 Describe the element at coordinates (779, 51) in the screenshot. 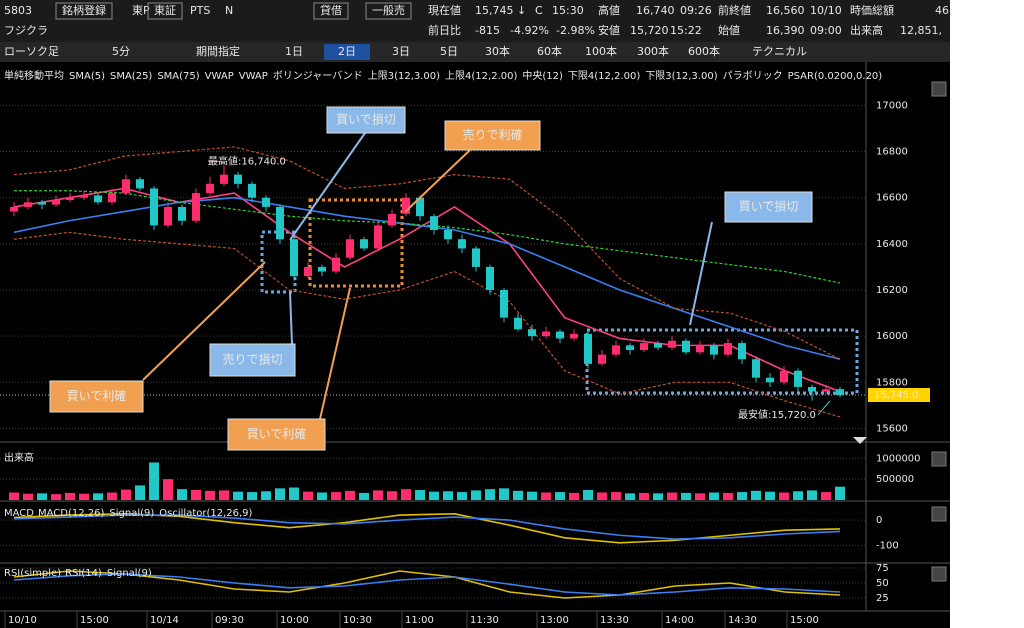

I see `toolbar-button: テクニカル` at that location.